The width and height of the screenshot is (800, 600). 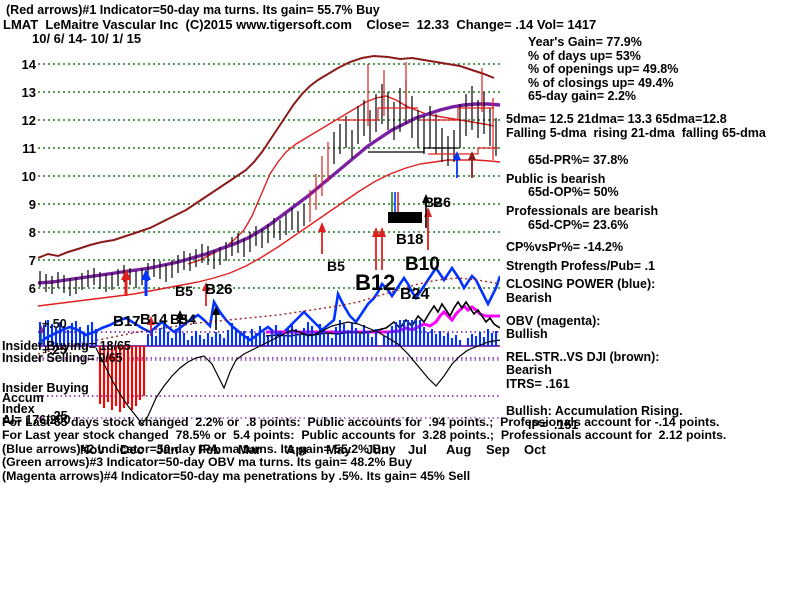 I want to click on month-dec: Dec, so click(x=132, y=449).